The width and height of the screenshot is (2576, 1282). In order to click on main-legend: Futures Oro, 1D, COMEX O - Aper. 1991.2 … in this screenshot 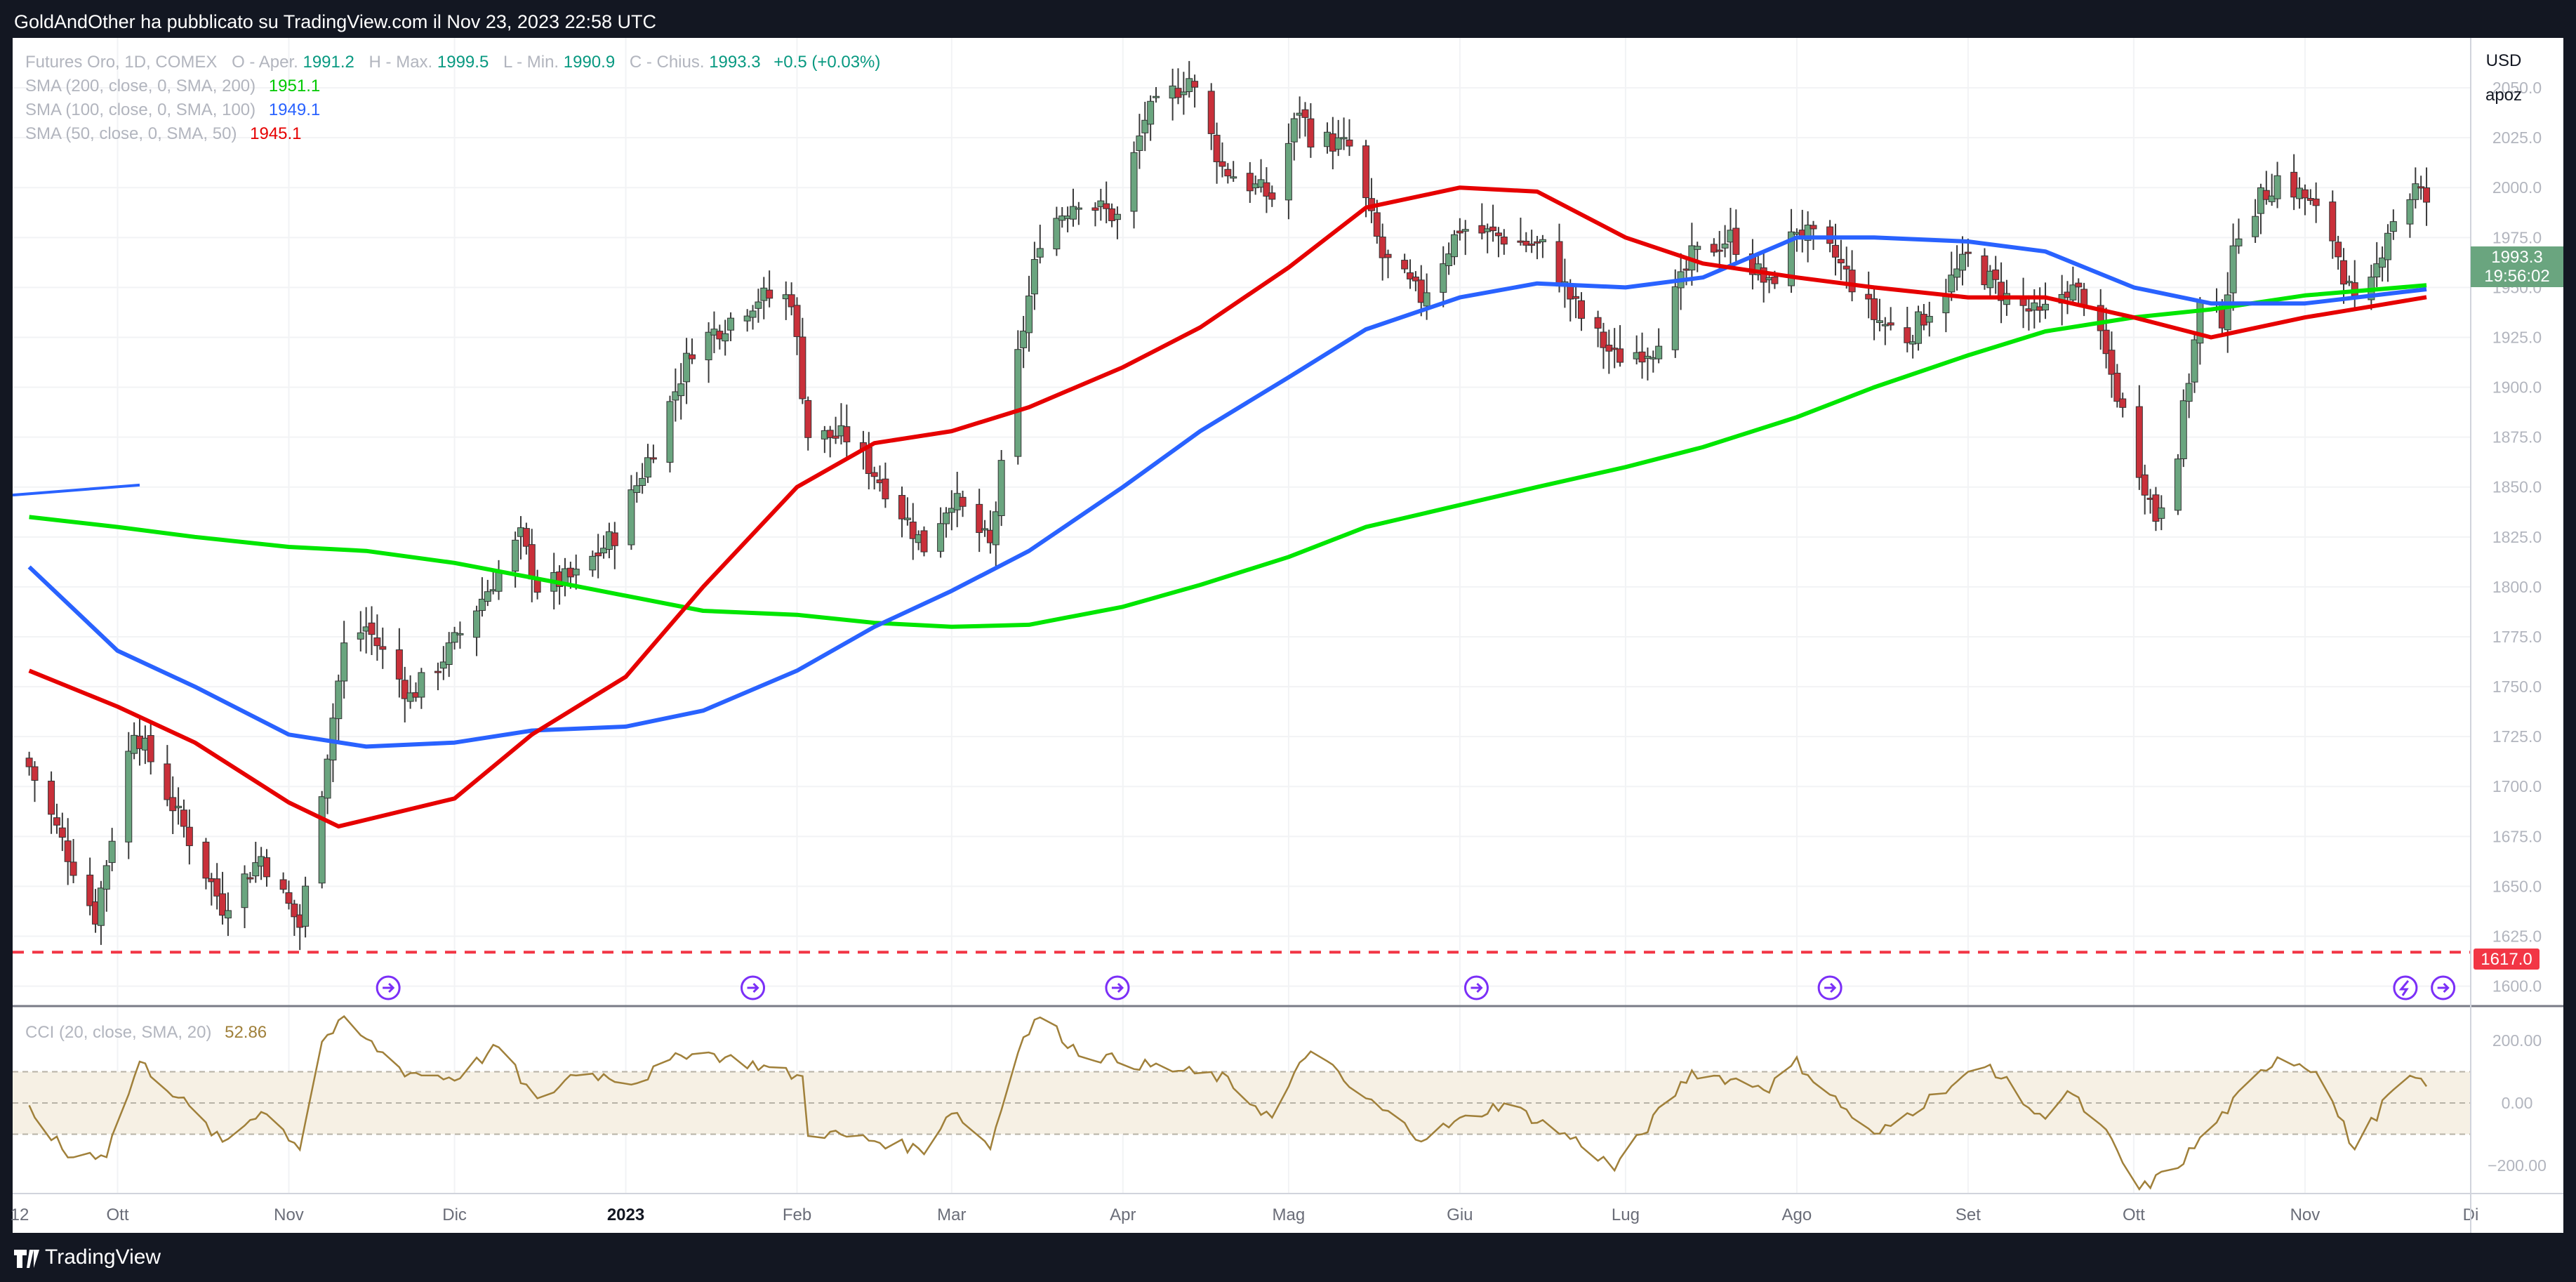, I will do `click(452, 62)`.